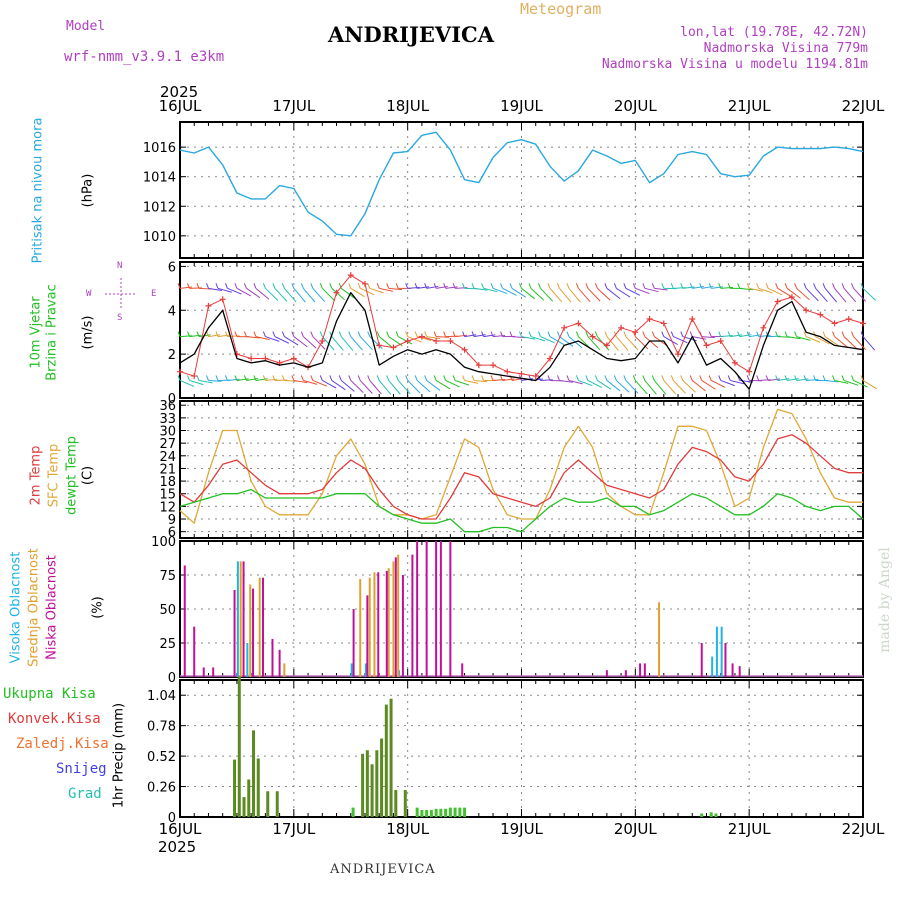 This screenshot has width=900, height=900. What do you see at coordinates (161, 727) in the screenshot?
I see `y-tick-label: 0.78` at bounding box center [161, 727].